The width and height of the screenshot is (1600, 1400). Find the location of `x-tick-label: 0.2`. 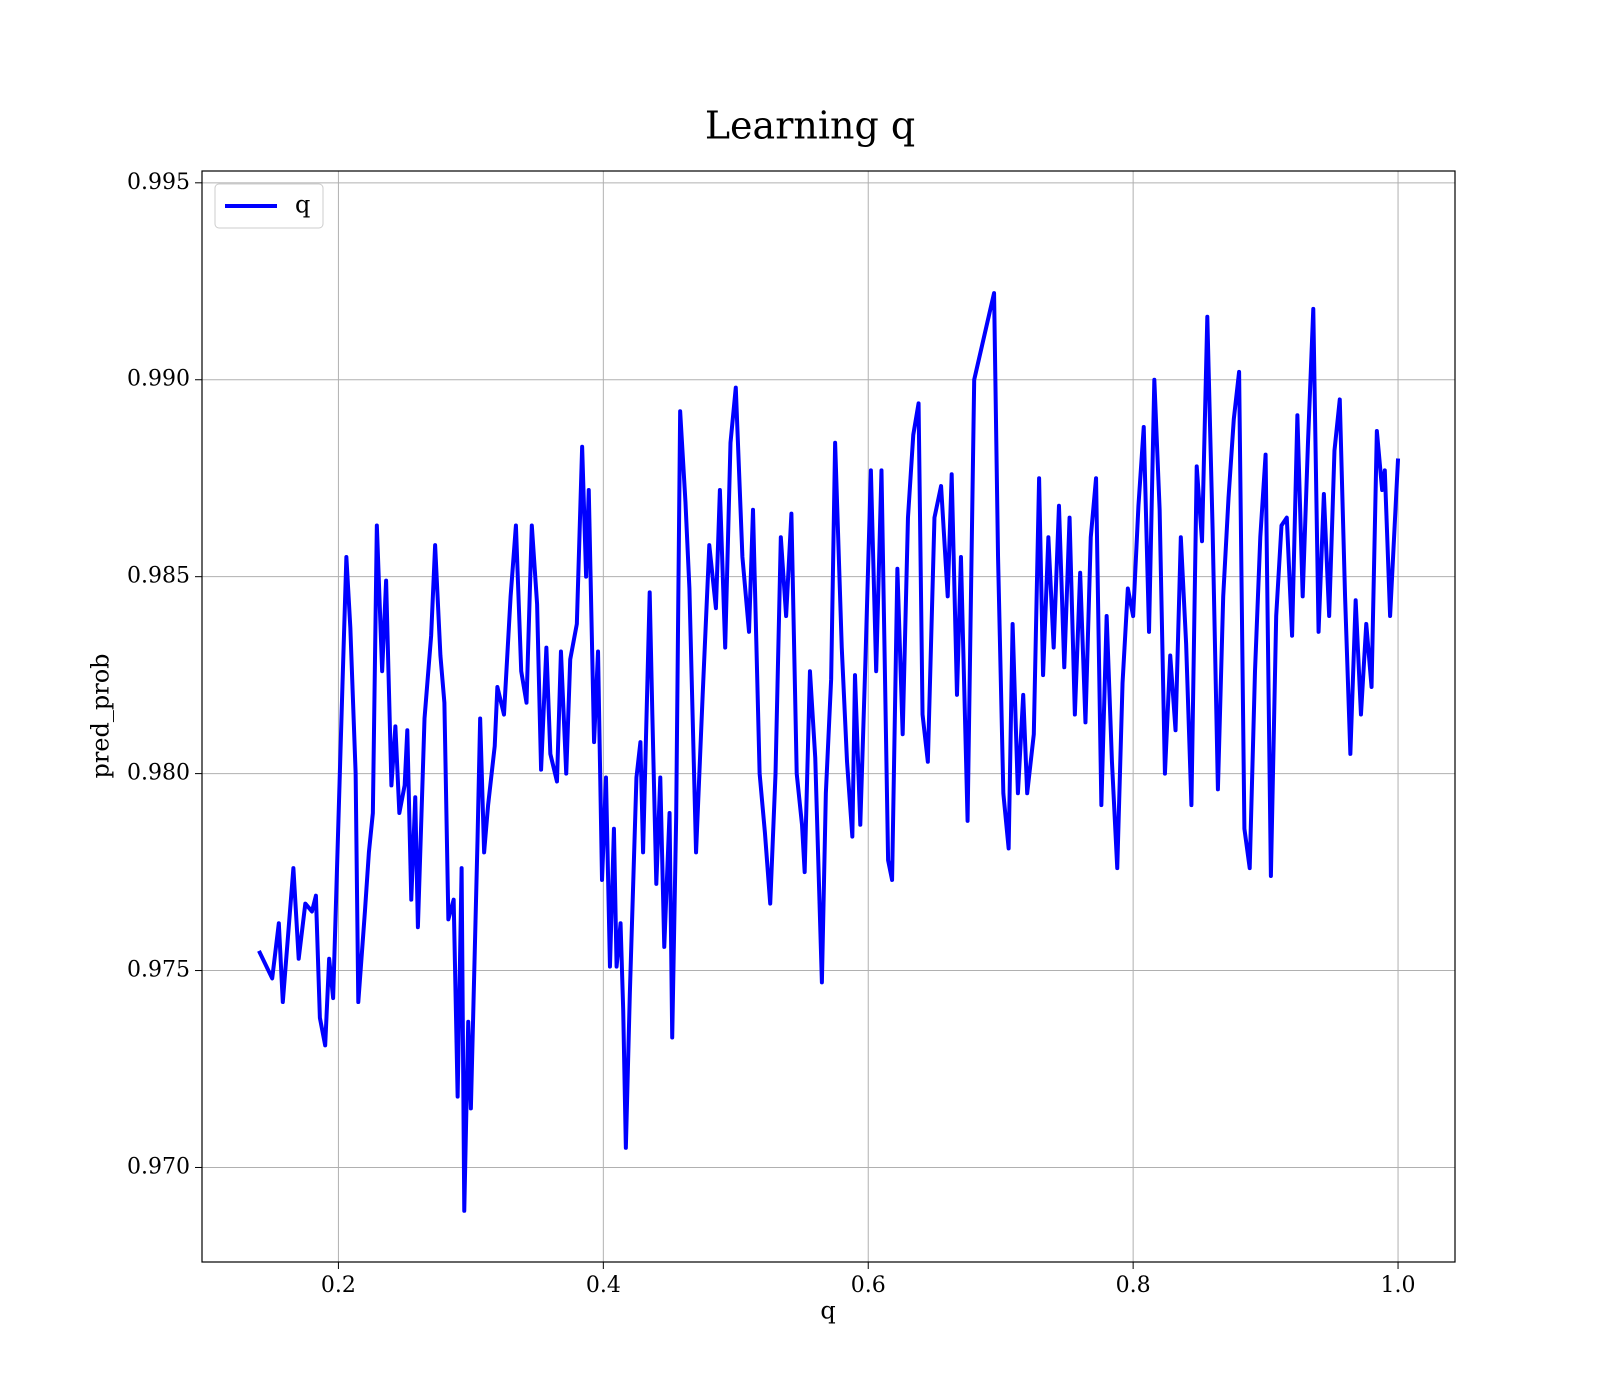

x-tick-label: 0.2 is located at coordinates (338, 1285).